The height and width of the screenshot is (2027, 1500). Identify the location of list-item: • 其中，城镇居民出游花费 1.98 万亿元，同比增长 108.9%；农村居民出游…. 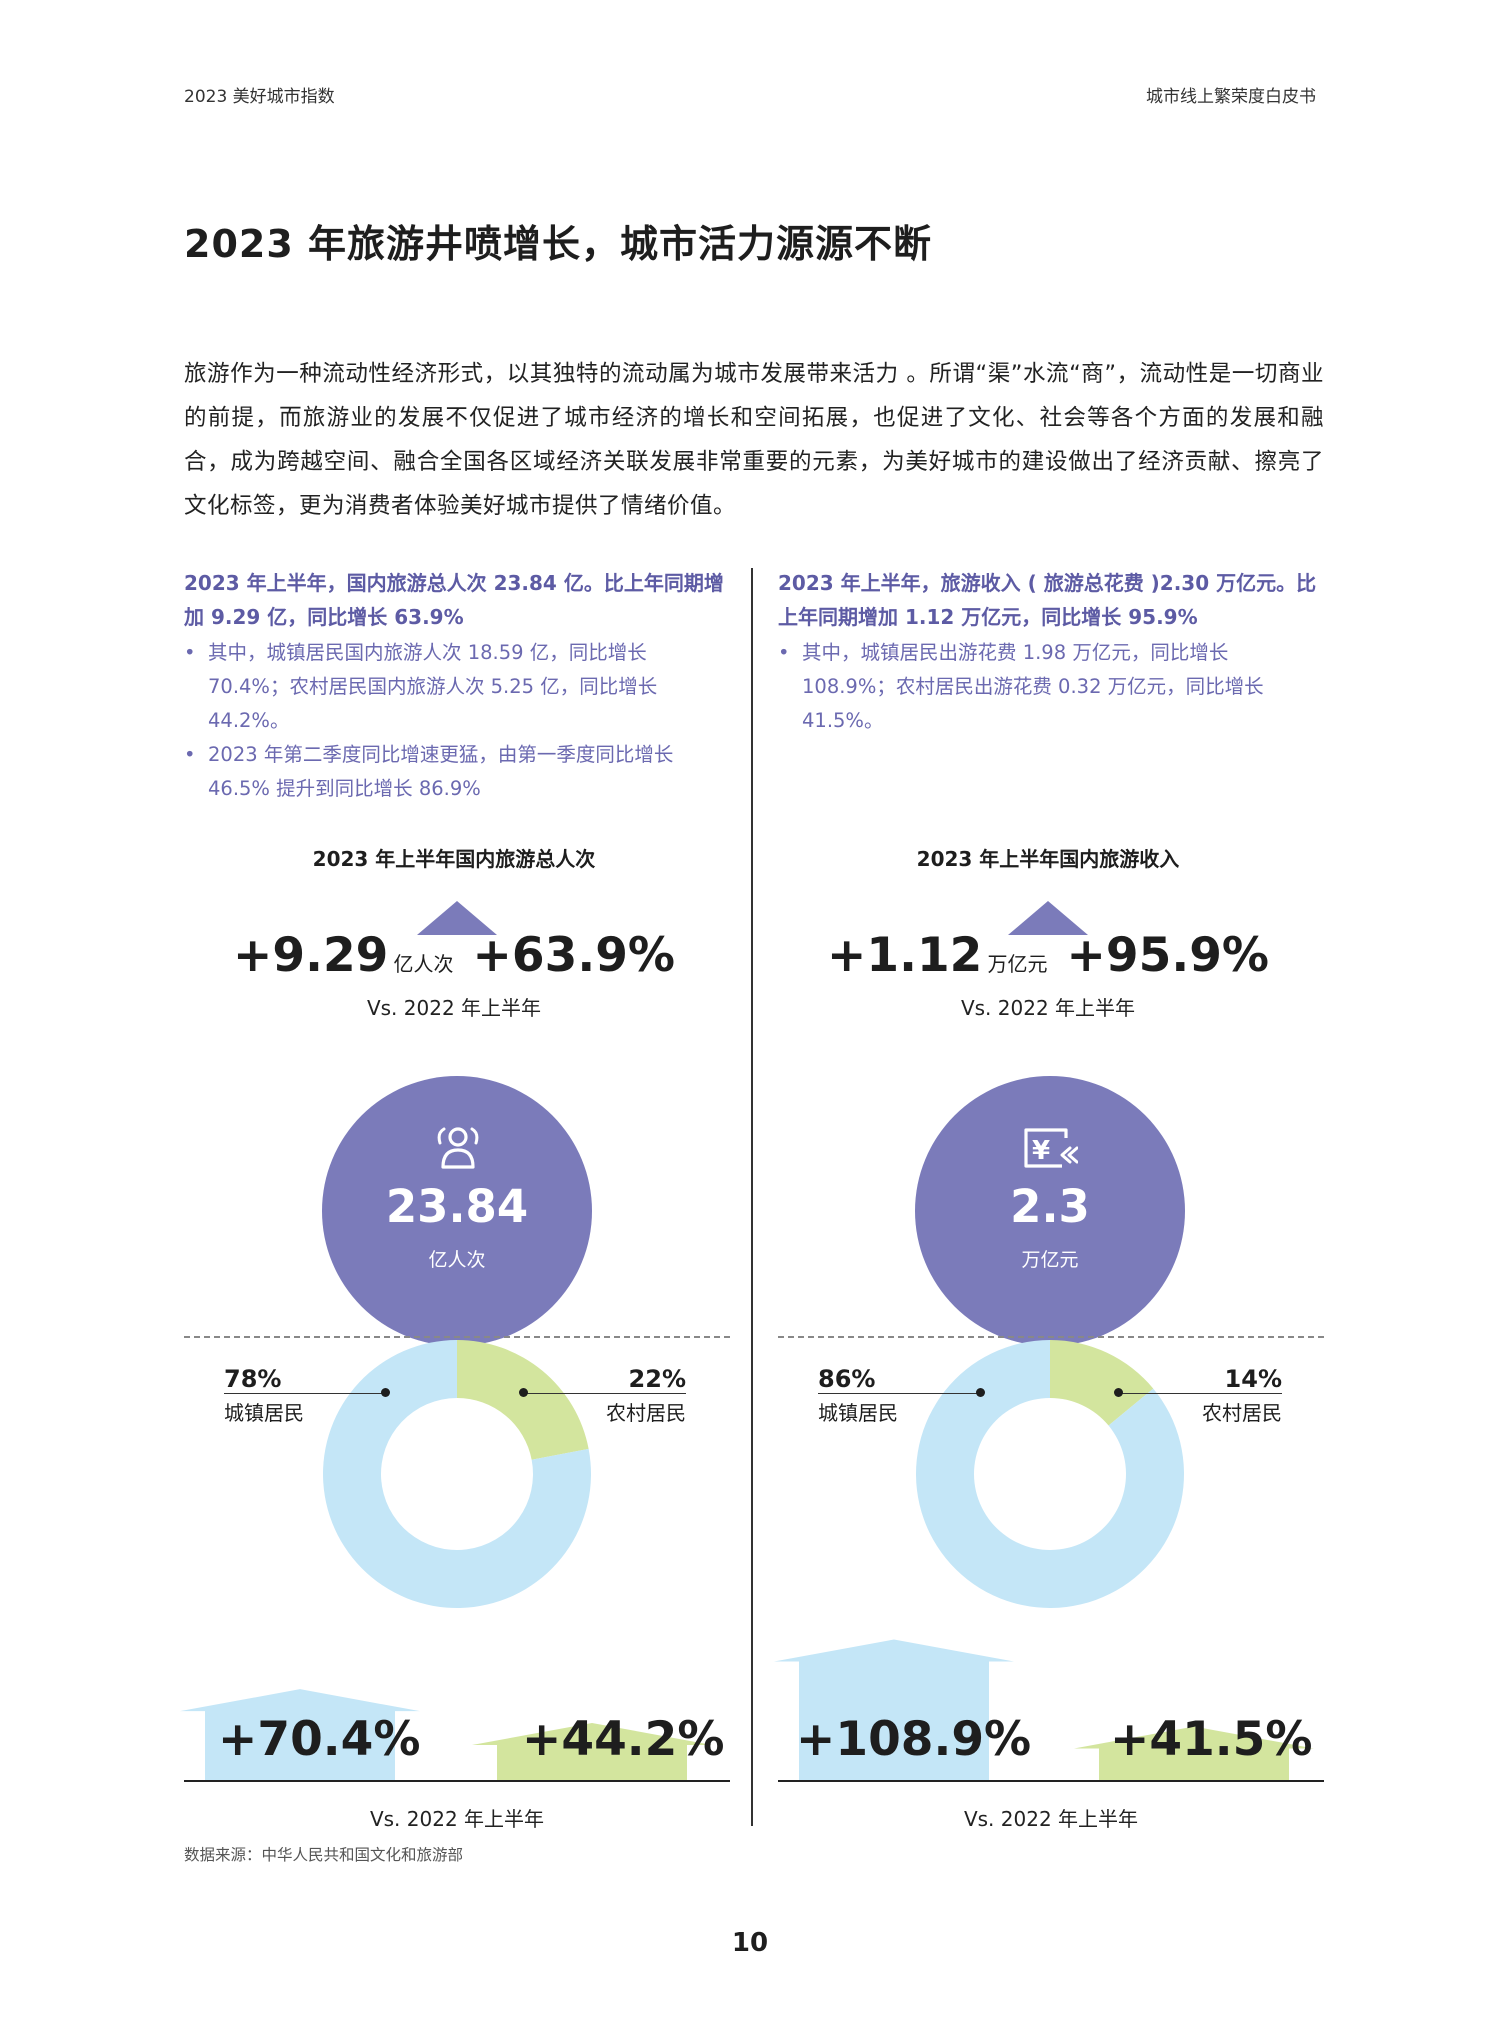
(1021, 686).